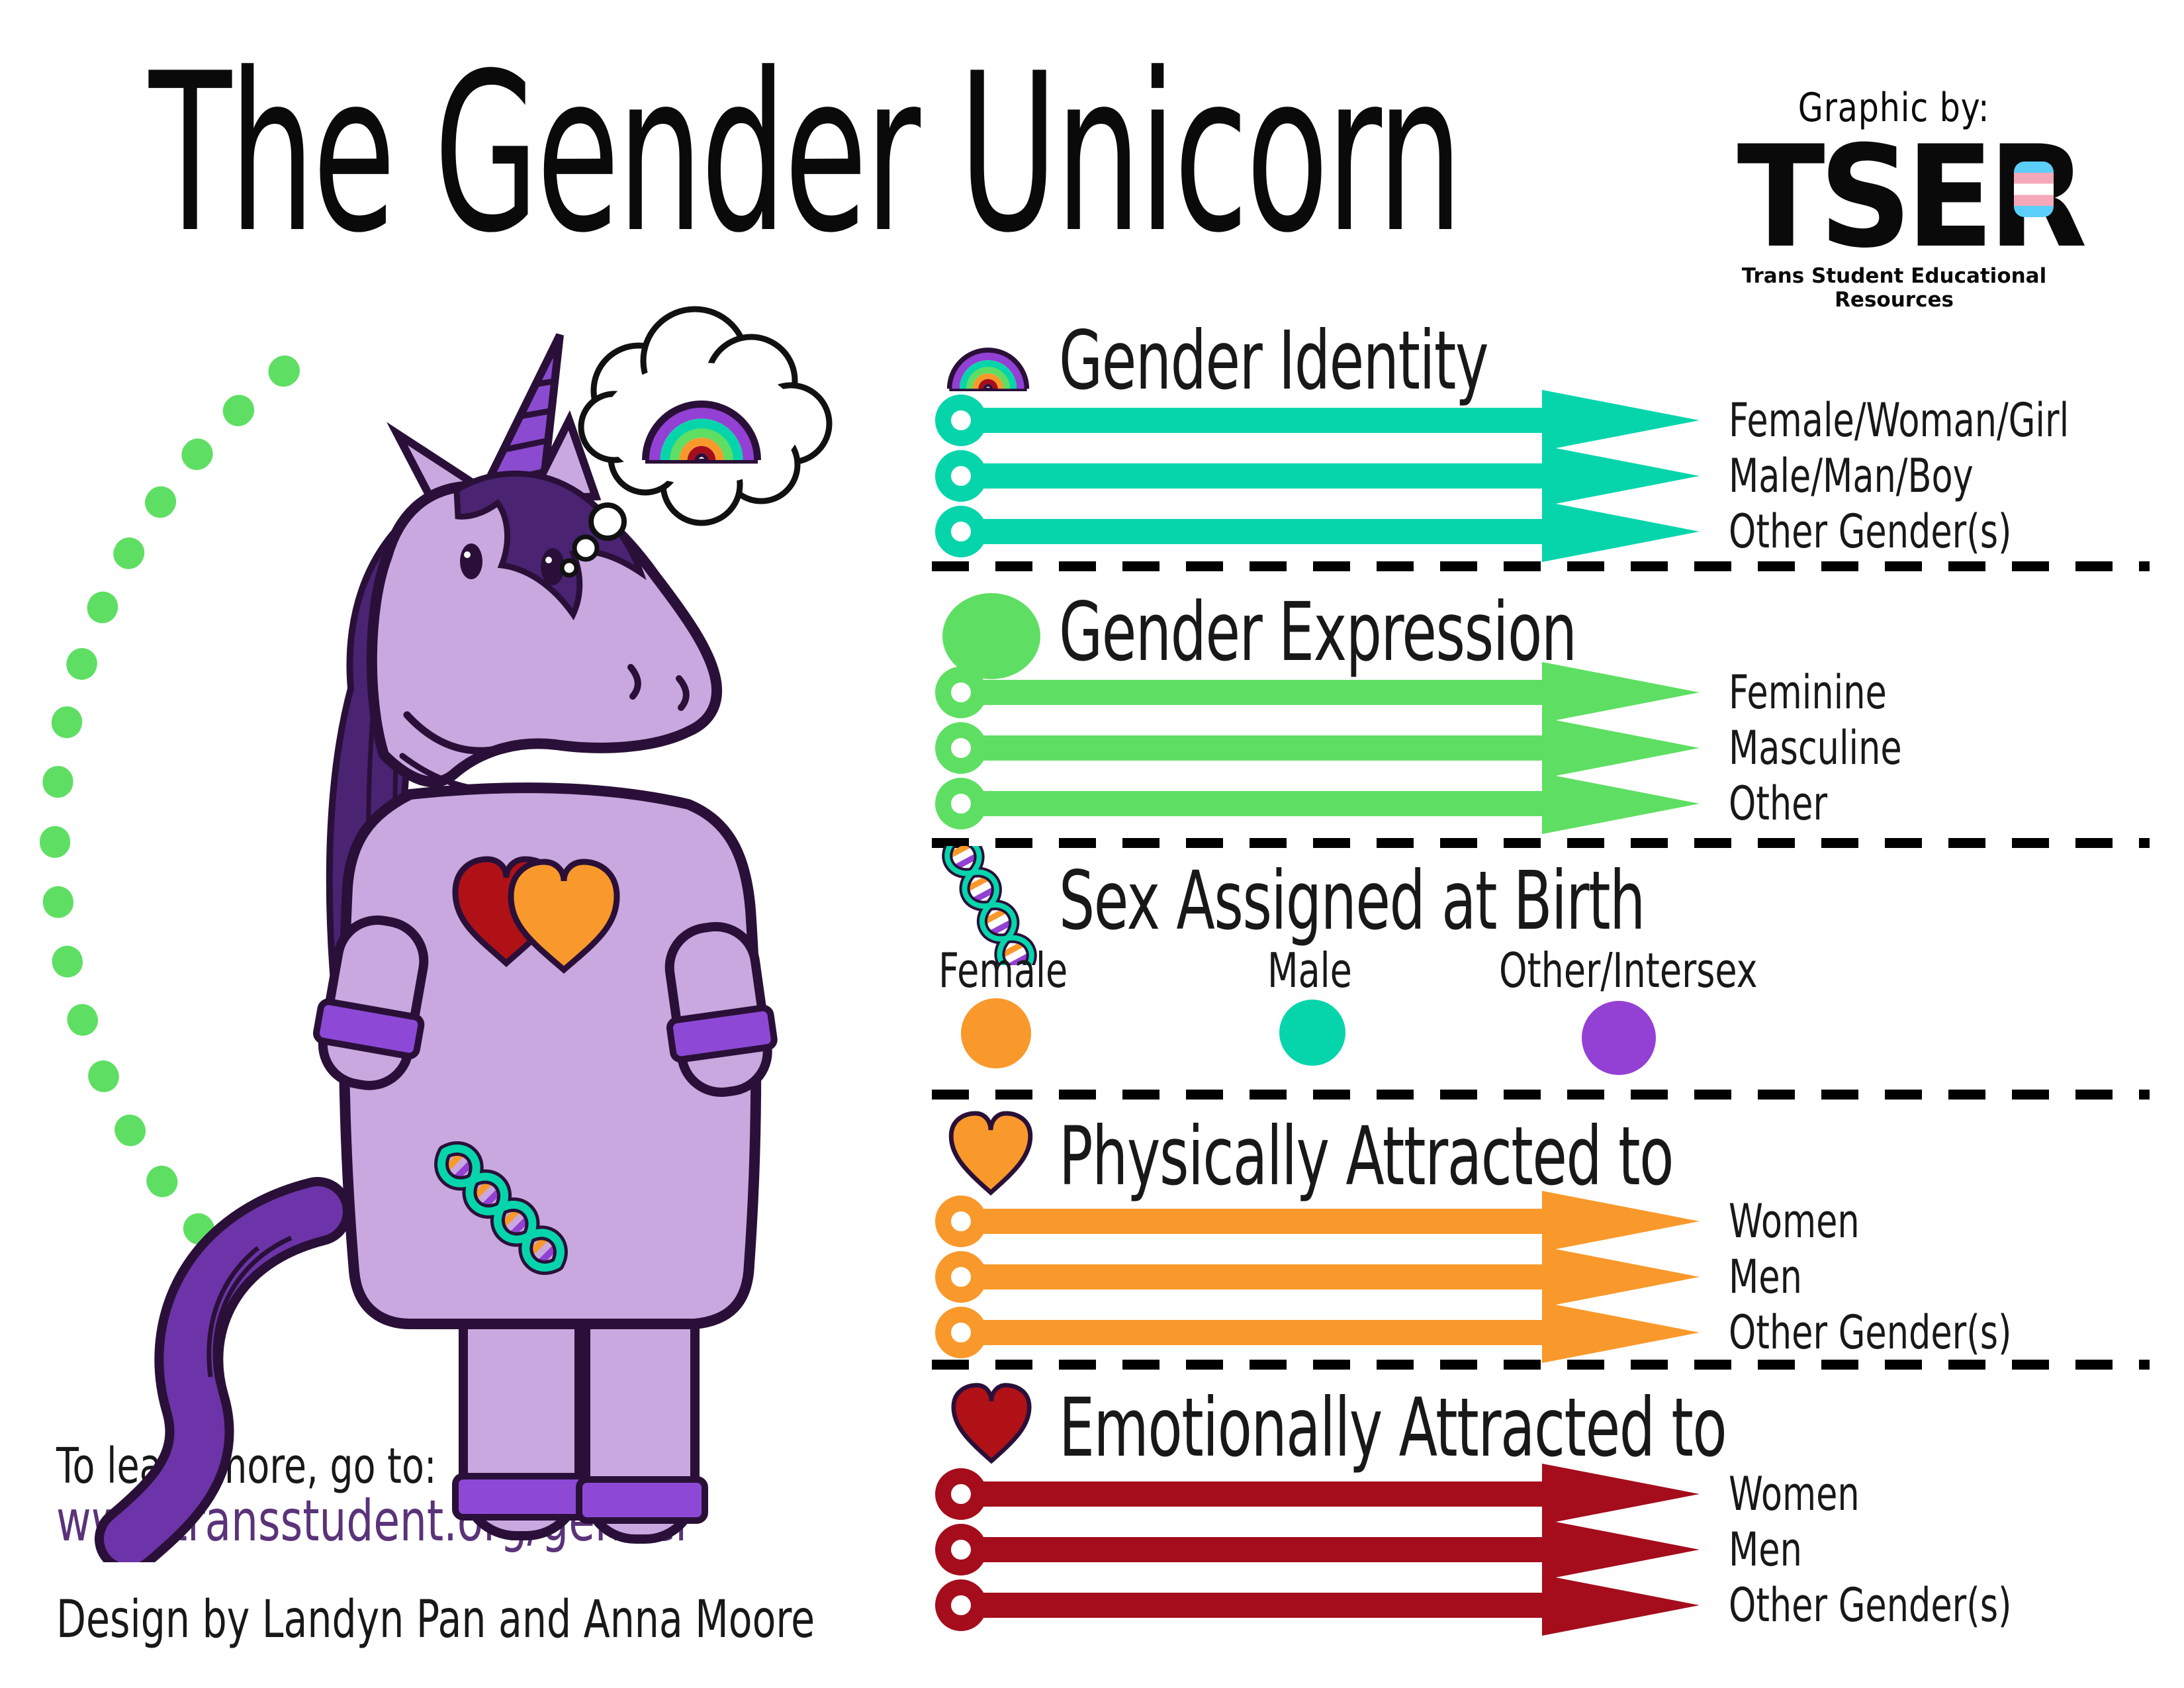  Describe the element at coordinates (1909, 196) in the screenshot. I see `tser-logo: TSER` at that location.